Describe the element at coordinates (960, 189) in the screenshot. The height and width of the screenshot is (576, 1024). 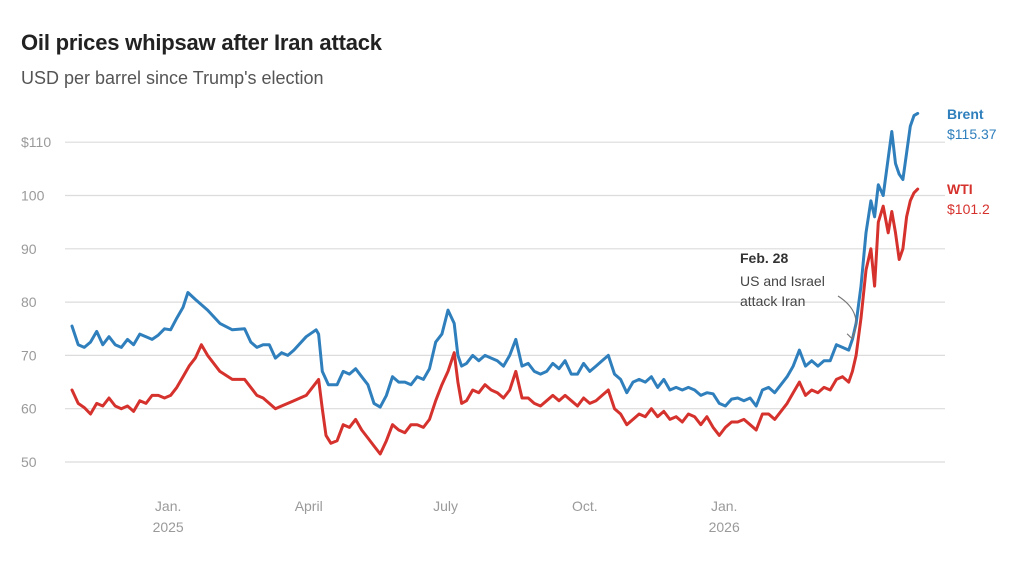
I see `wti-legend-name: WTI` at that location.